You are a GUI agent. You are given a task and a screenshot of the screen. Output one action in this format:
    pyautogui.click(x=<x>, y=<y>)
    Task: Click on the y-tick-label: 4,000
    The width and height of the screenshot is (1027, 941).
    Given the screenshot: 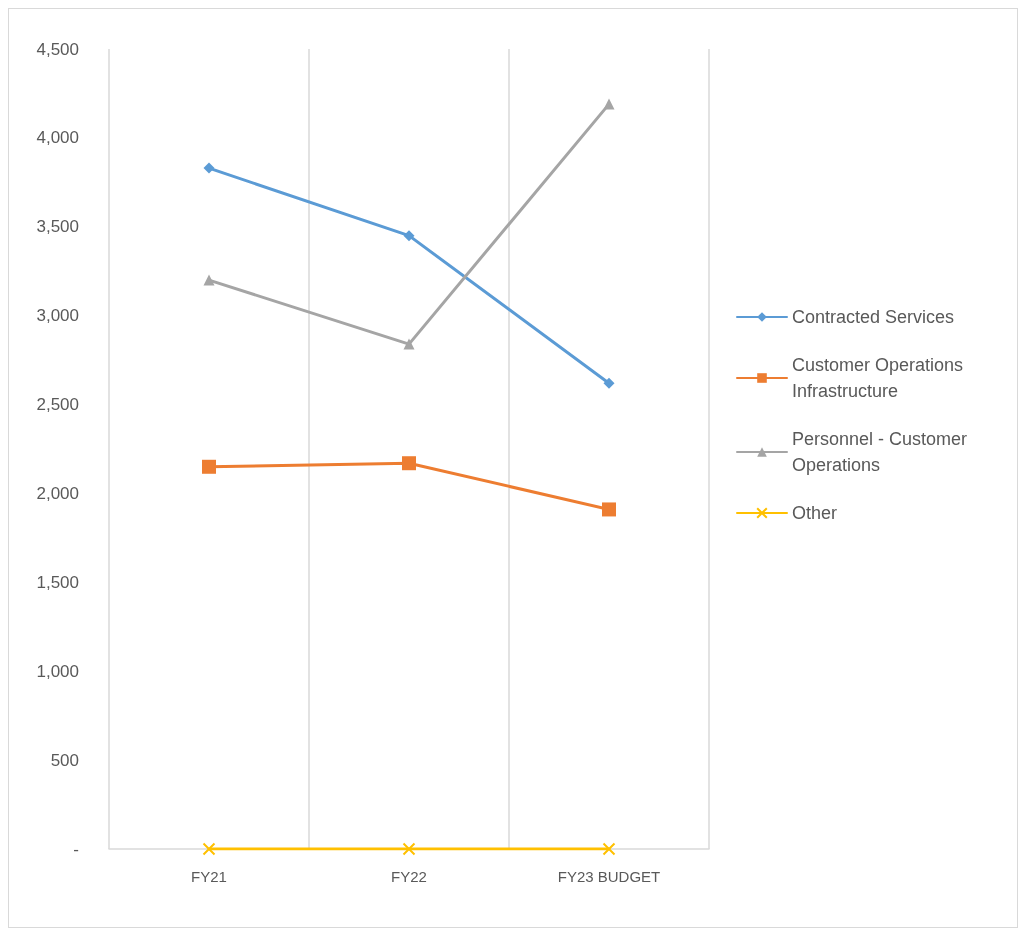 What is the action you would take?
    pyautogui.click(x=57, y=138)
    